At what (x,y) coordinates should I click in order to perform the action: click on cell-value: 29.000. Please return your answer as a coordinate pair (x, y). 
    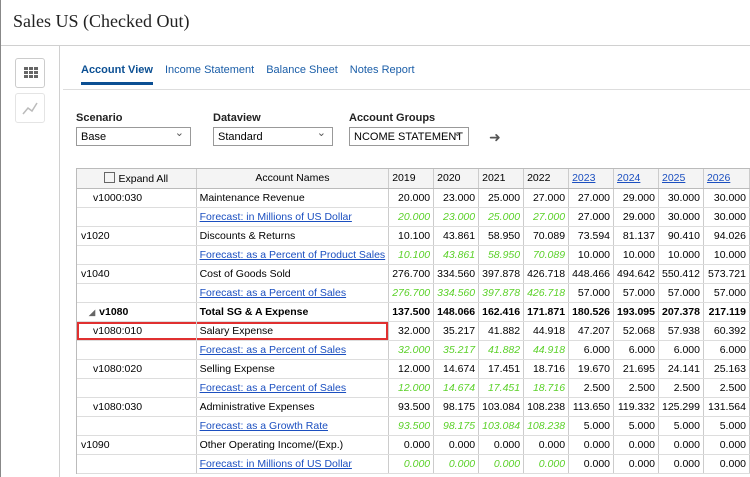
    Looking at the image, I should click on (636, 217).